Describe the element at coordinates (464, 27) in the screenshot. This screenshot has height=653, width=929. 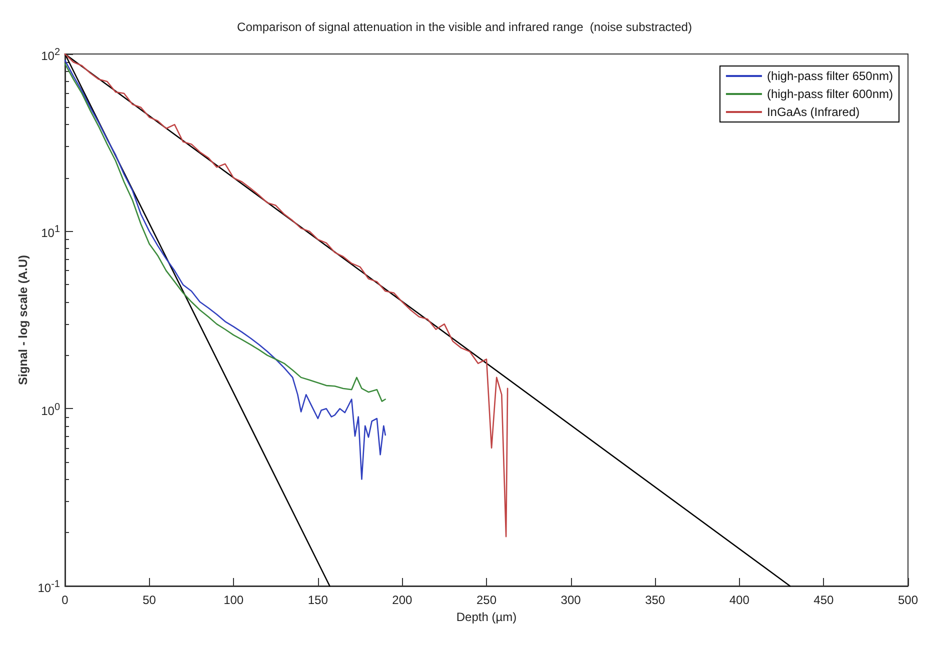
I see `chart-title: Comparison of signal attenuation in the visible and infrared range (noise substracted)` at that location.